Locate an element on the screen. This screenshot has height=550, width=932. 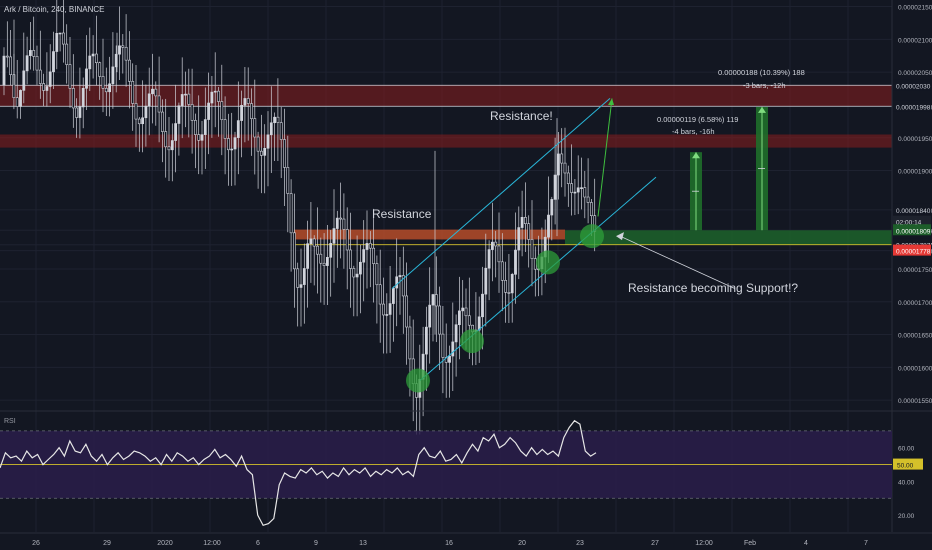
annotation-resistance-1: Resistance! is located at coordinates (521, 116).